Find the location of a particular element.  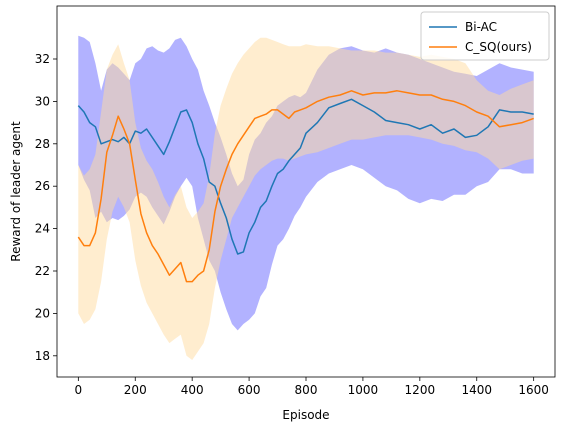

x-tick-label: 600 is located at coordinates (249, 390).